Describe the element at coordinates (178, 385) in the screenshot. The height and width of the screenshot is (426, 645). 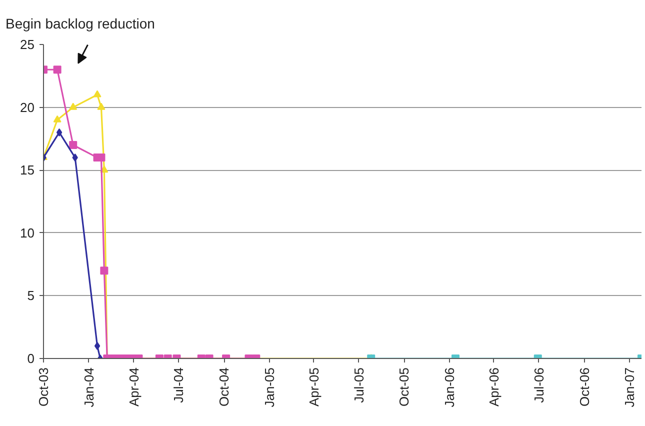
I see `x-tick-label: Jul-04` at that location.